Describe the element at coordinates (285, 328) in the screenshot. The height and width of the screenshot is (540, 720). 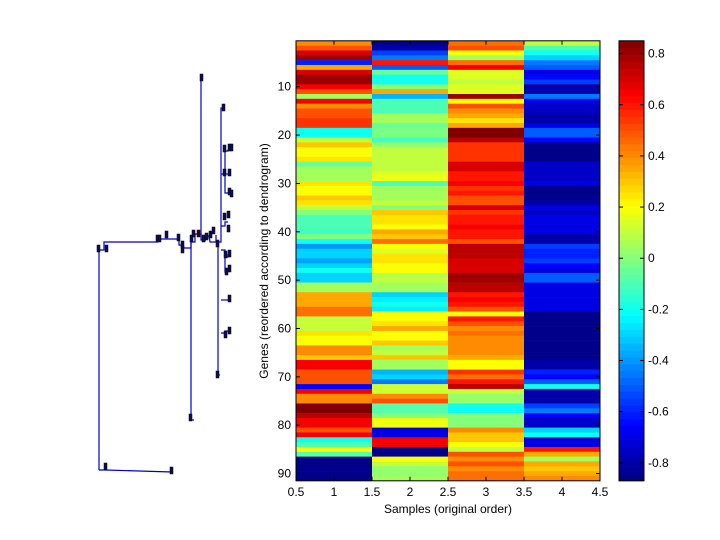
I see `y-tick-label: 60` at that location.